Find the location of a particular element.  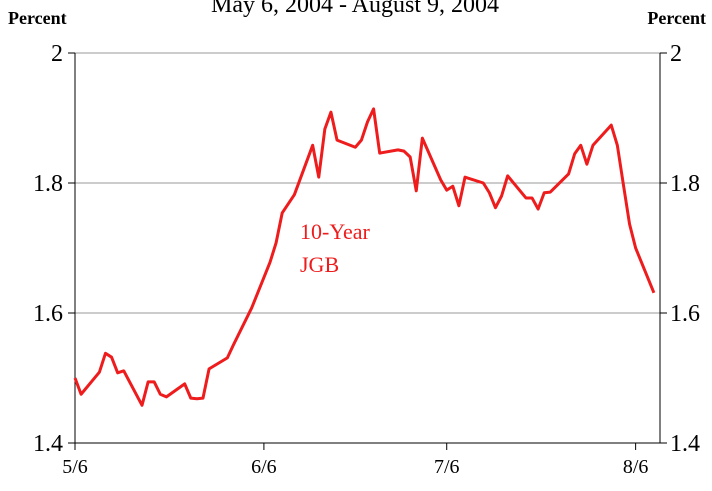

annotation: JGB is located at coordinates (319, 264).